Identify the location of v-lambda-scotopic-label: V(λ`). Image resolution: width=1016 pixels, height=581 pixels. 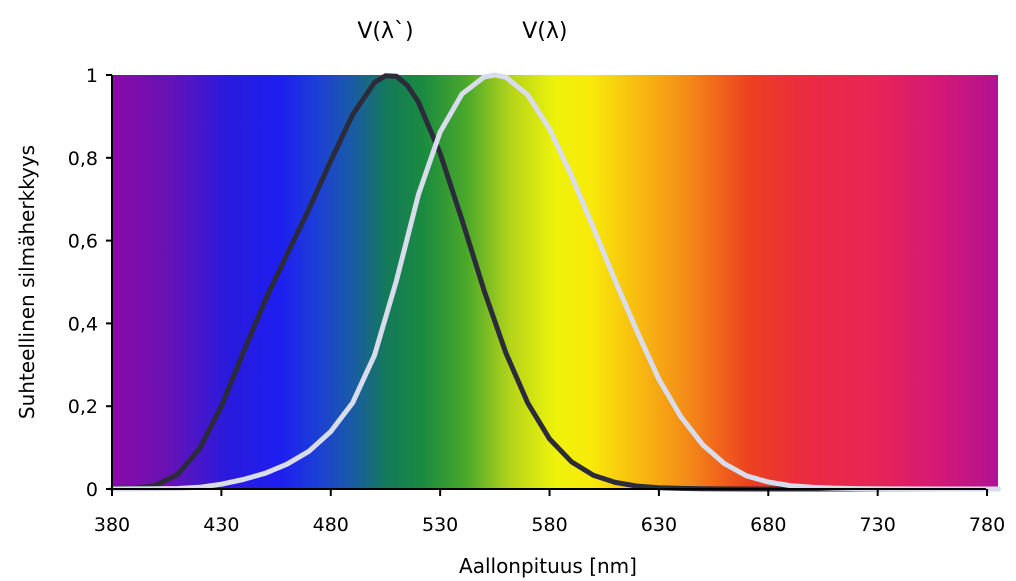
(385, 31).